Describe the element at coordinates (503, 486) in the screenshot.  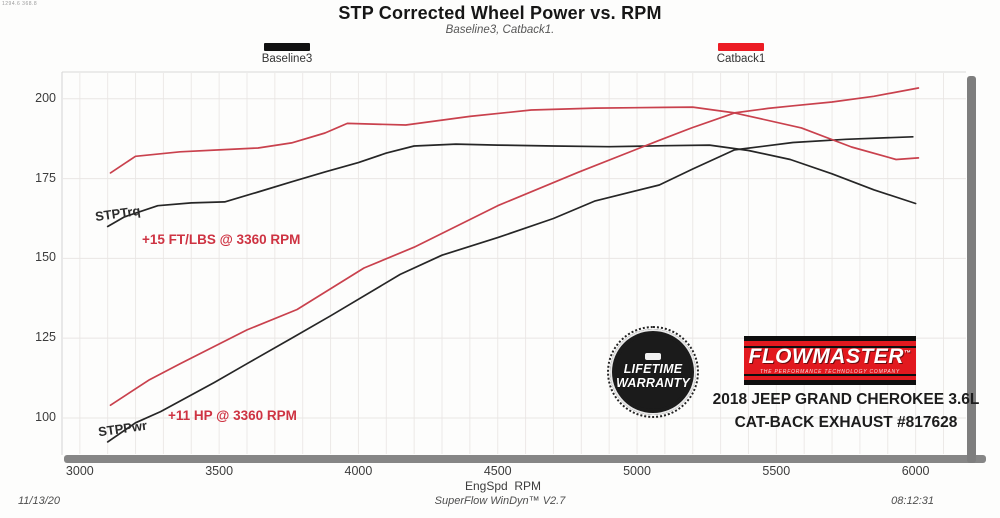
I see `x-axis-label: EngSpd RPM` at that location.